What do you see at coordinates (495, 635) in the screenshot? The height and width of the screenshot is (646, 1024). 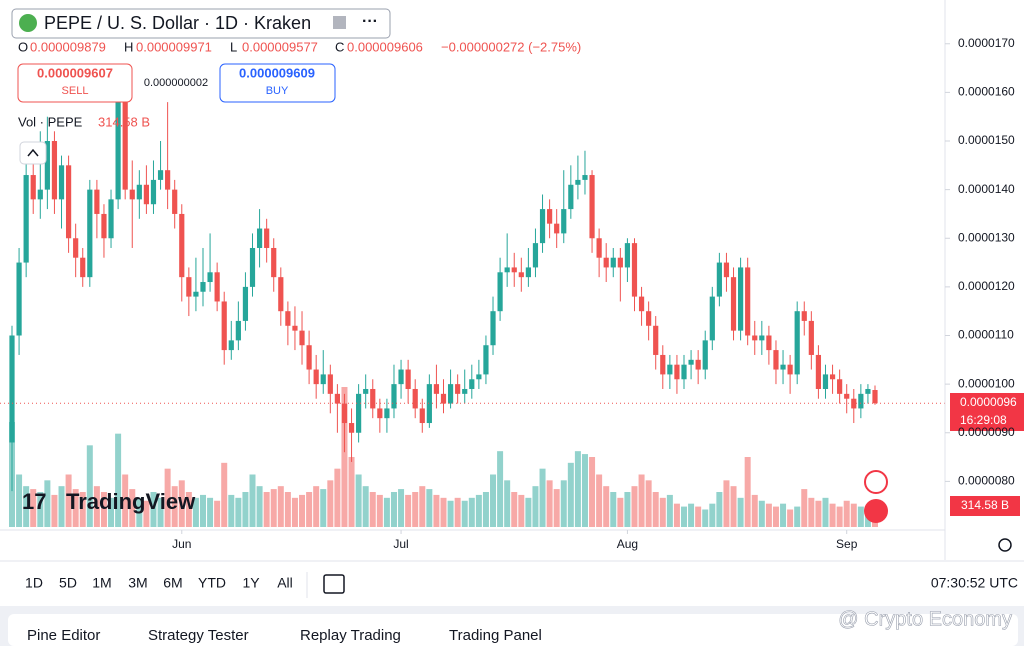 I see `tab: Trading Panel` at bounding box center [495, 635].